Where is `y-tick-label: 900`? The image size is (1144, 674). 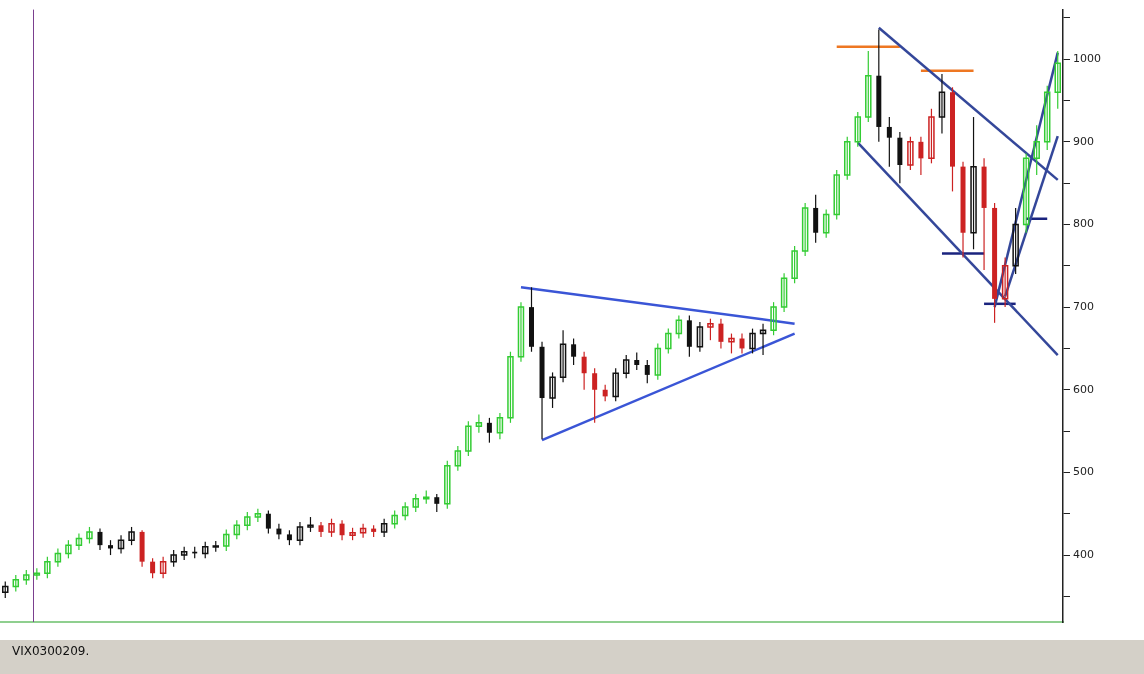 y-tick-label: 900 is located at coordinates (1083, 141).